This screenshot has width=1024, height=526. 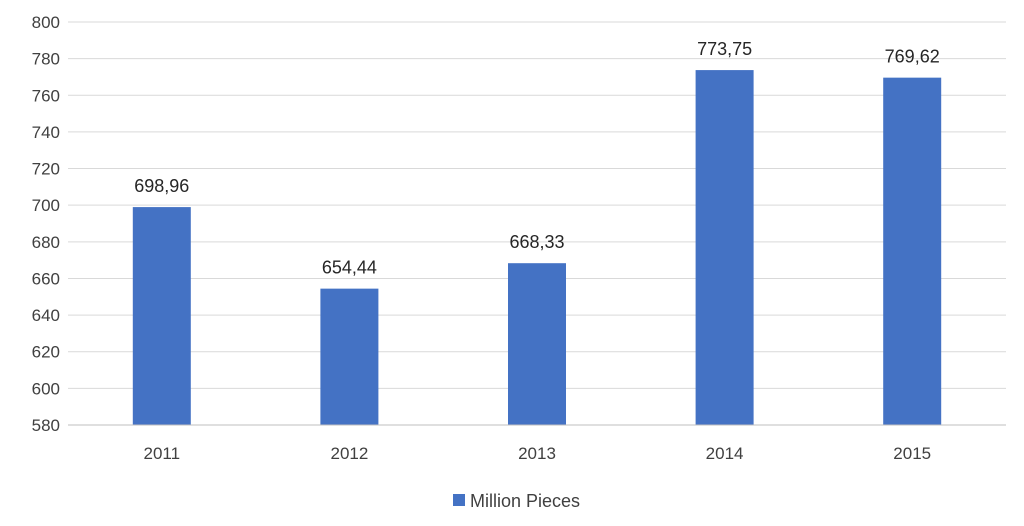 I want to click on x-tick-label: 2011, so click(x=162, y=453).